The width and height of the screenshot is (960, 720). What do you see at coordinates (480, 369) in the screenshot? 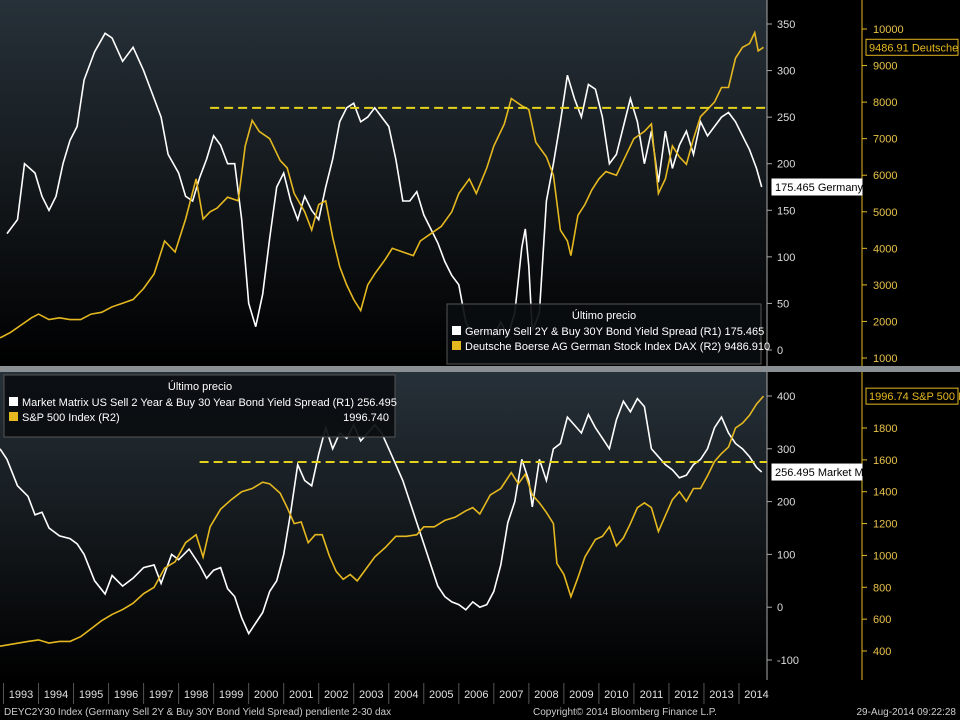
I see `panel-separator` at bounding box center [480, 369].